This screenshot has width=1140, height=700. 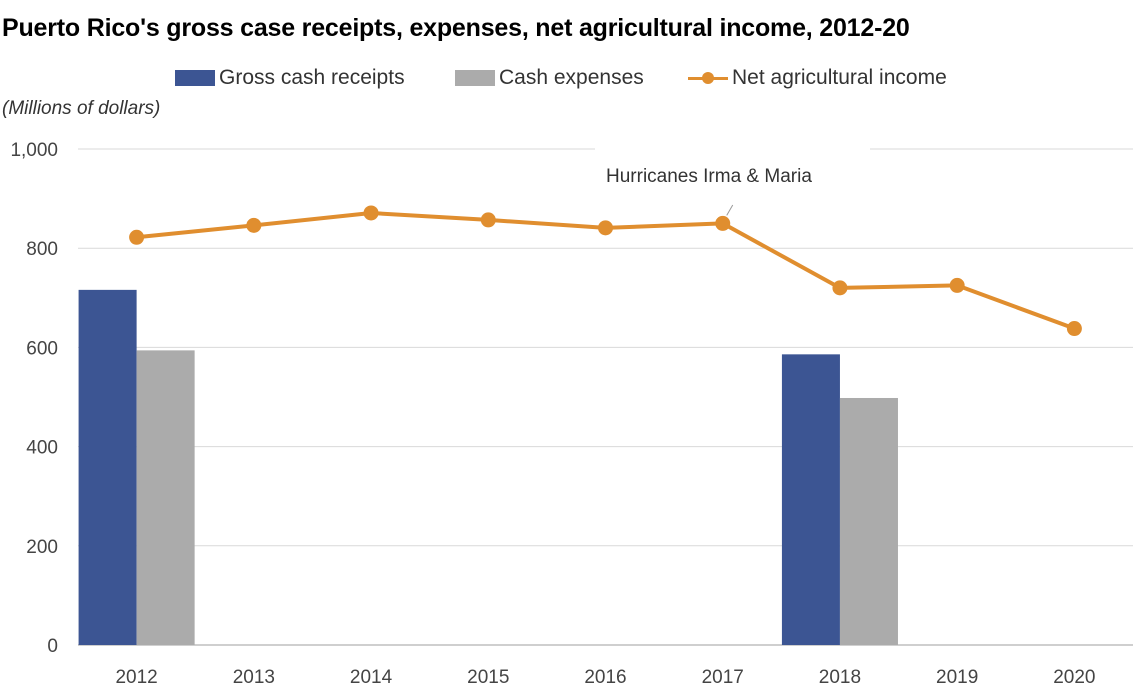 What do you see at coordinates (709, 191) in the screenshot?
I see `annotation: Hurricanes Irma & Maria` at bounding box center [709, 191].